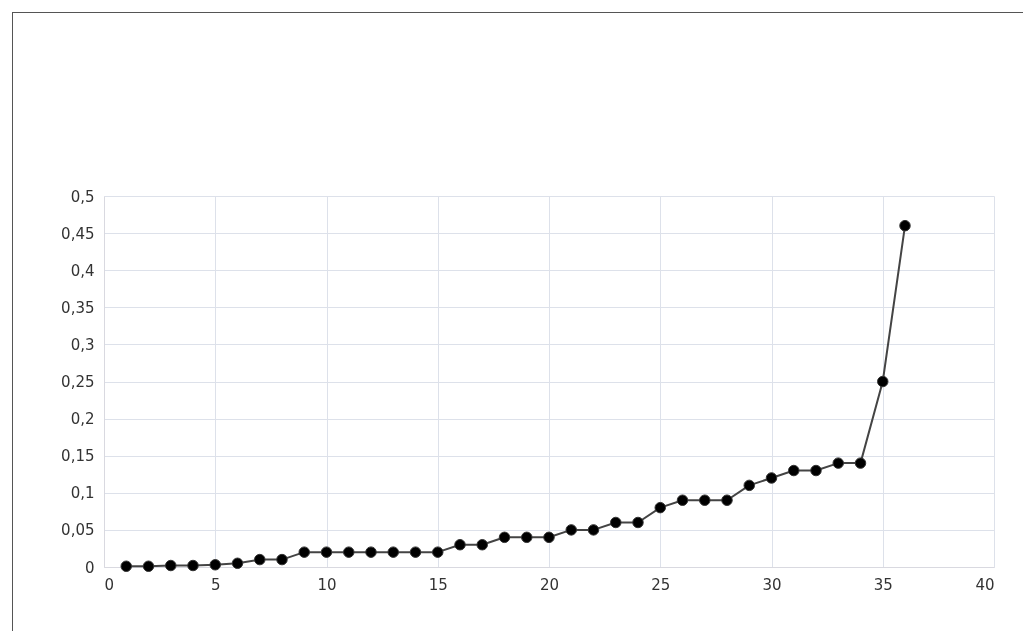 The height and width of the screenshot is (631, 1023). I want to click on x-tick-label: 0, so click(109, 584).